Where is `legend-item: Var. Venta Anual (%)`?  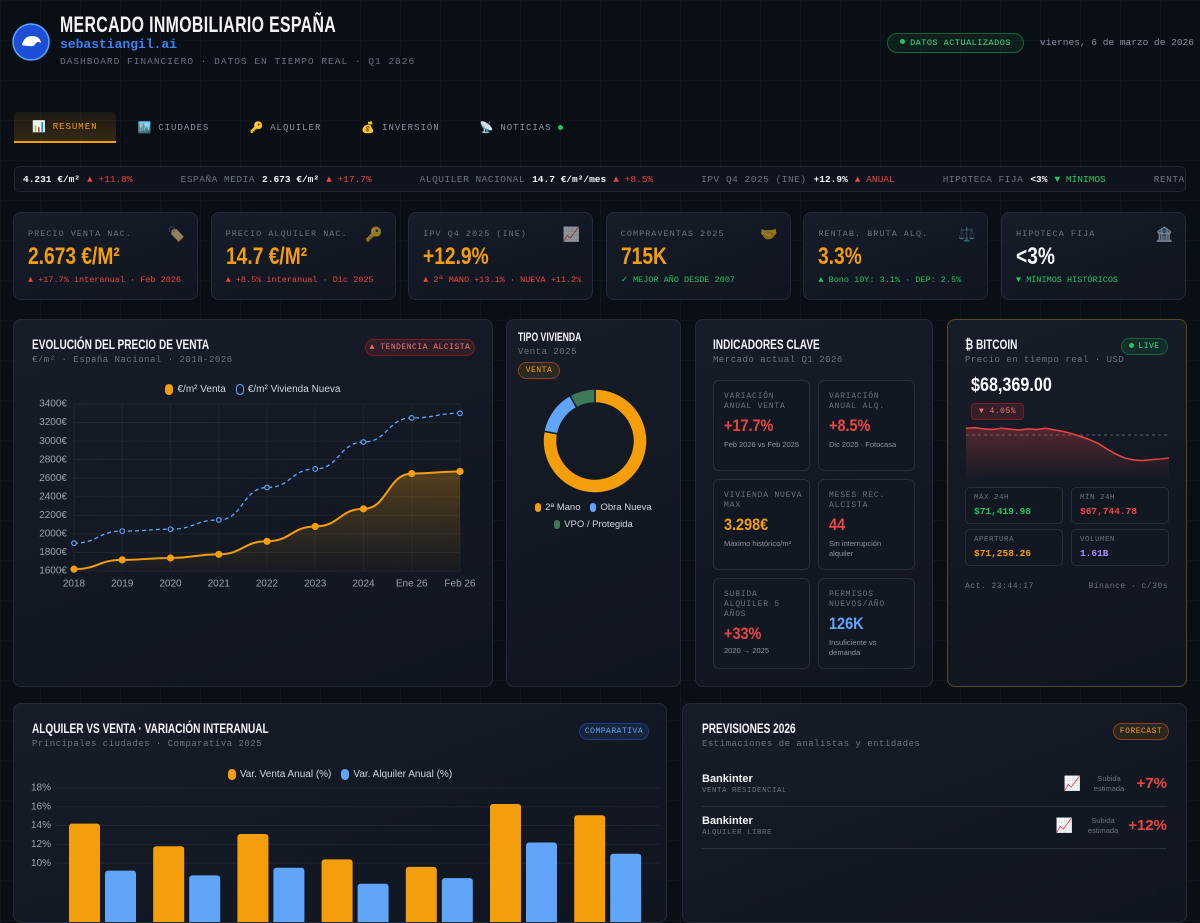
legend-item: Var. Venta Anual (%) is located at coordinates (279, 774).